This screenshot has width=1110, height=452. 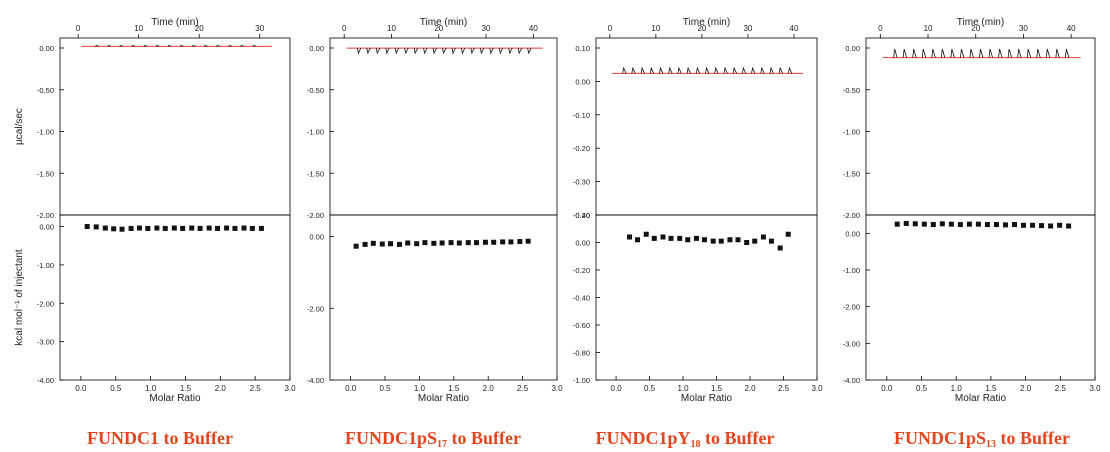 What do you see at coordinates (443, 297) in the screenshot?
I see `isotherm-frame` at bounding box center [443, 297].